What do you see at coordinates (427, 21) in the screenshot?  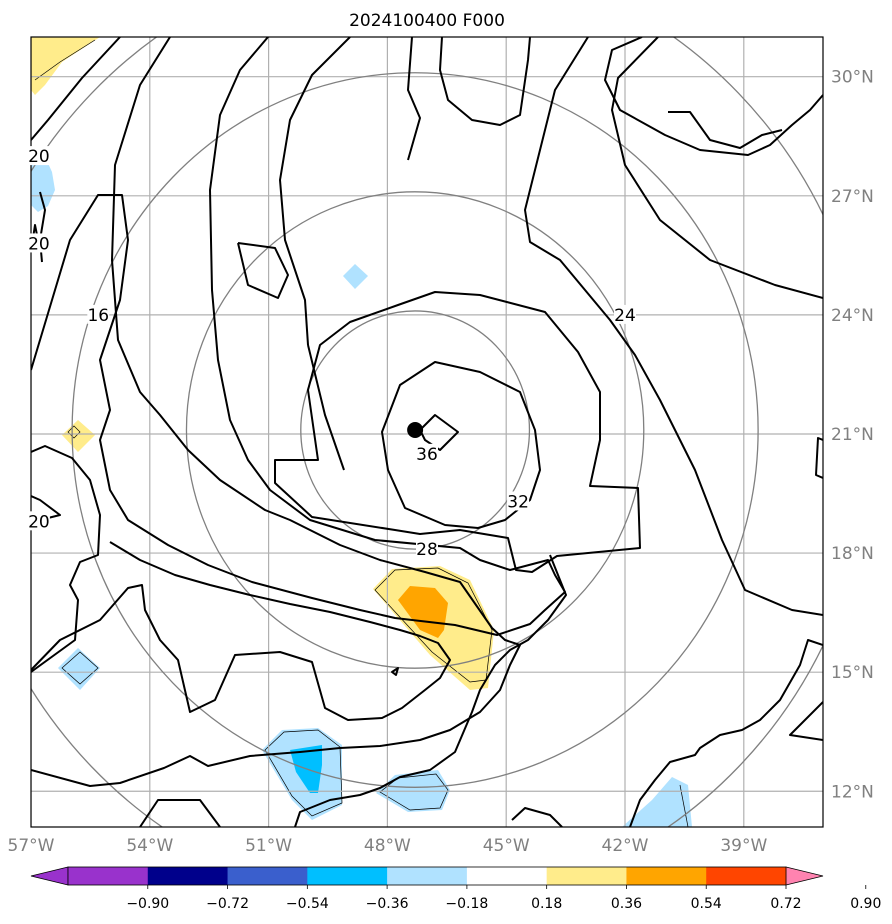 I see `chart-title: 2024100400 F000` at bounding box center [427, 21].